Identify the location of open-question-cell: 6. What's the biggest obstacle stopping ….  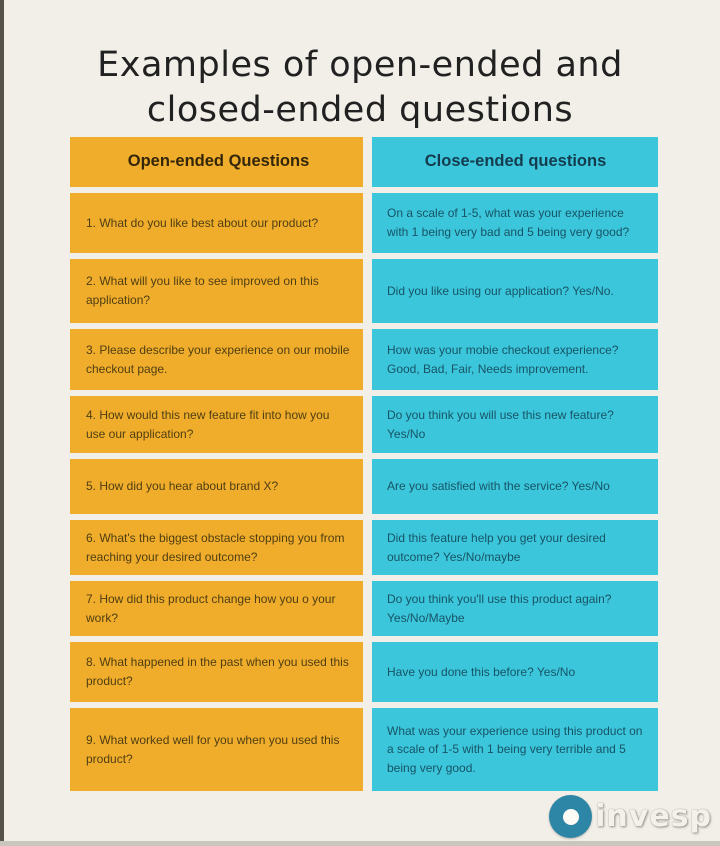
(216, 547).